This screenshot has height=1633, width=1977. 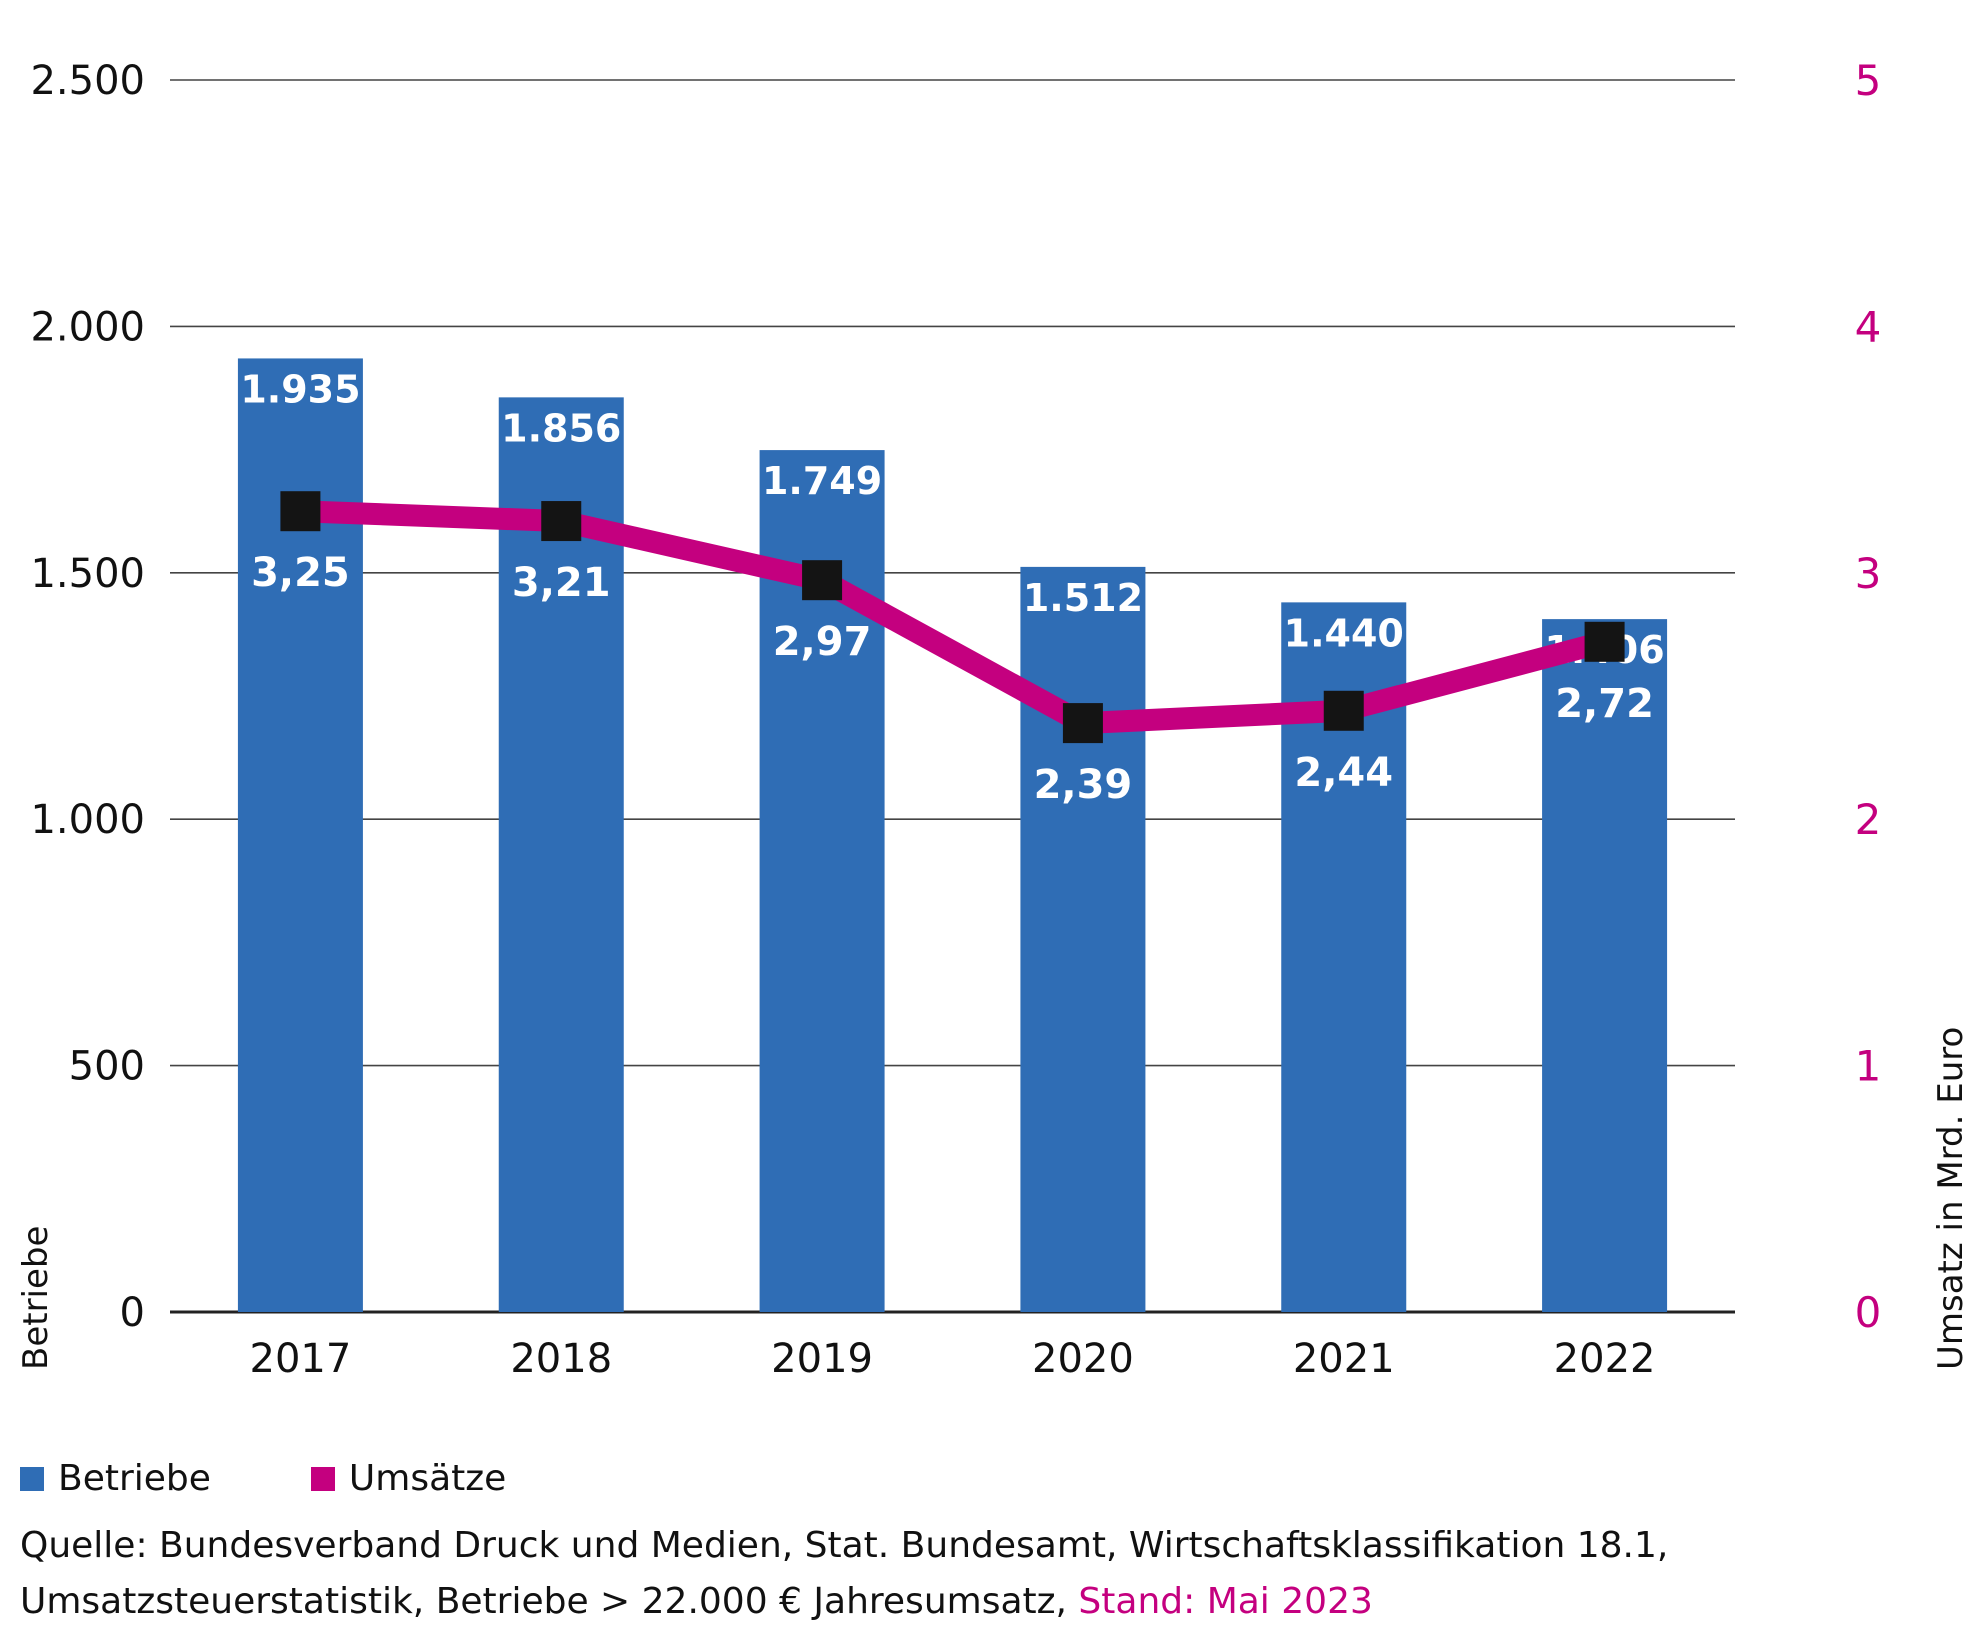 I want to click on legend-item-umsaetze: Umsätze, so click(x=408, y=1478).